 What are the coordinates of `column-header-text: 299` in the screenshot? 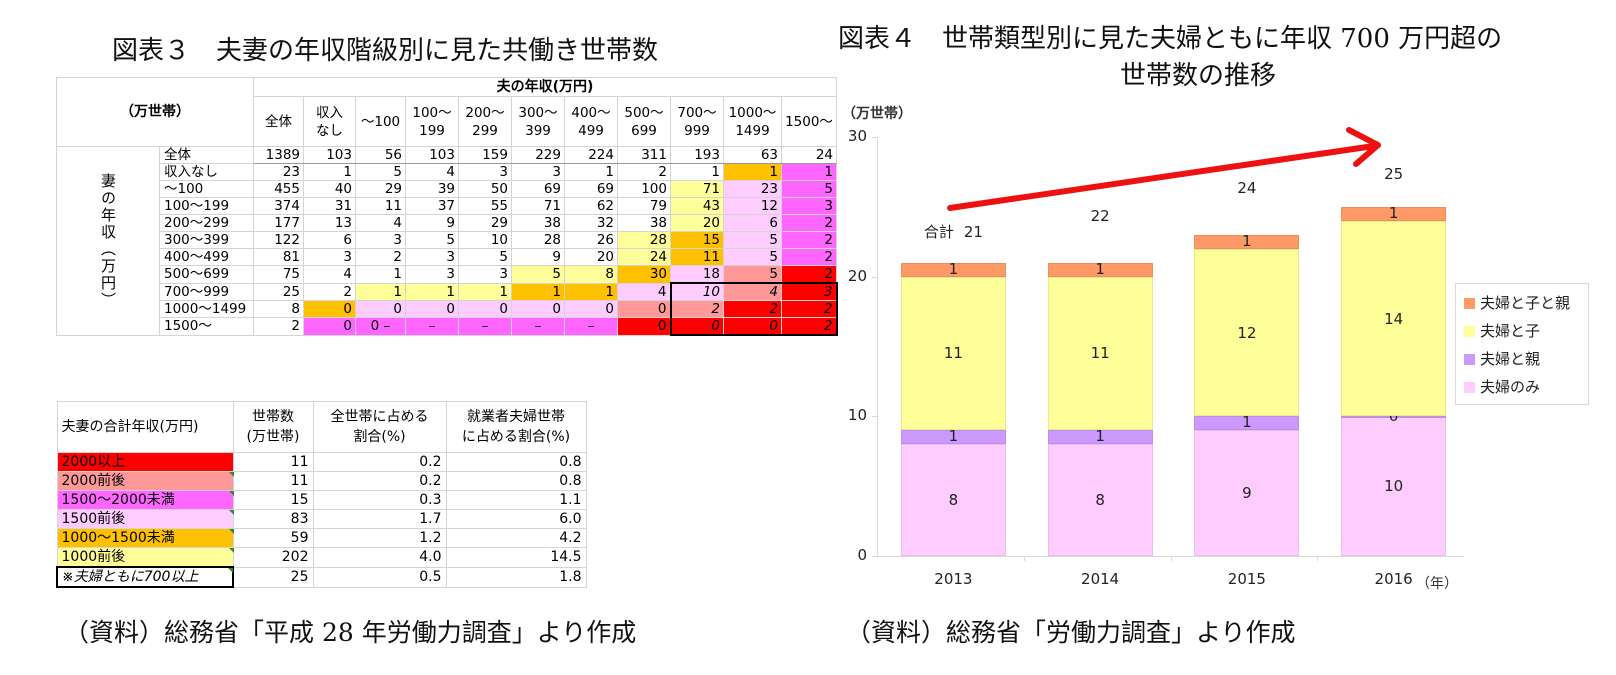 It's located at (485, 130).